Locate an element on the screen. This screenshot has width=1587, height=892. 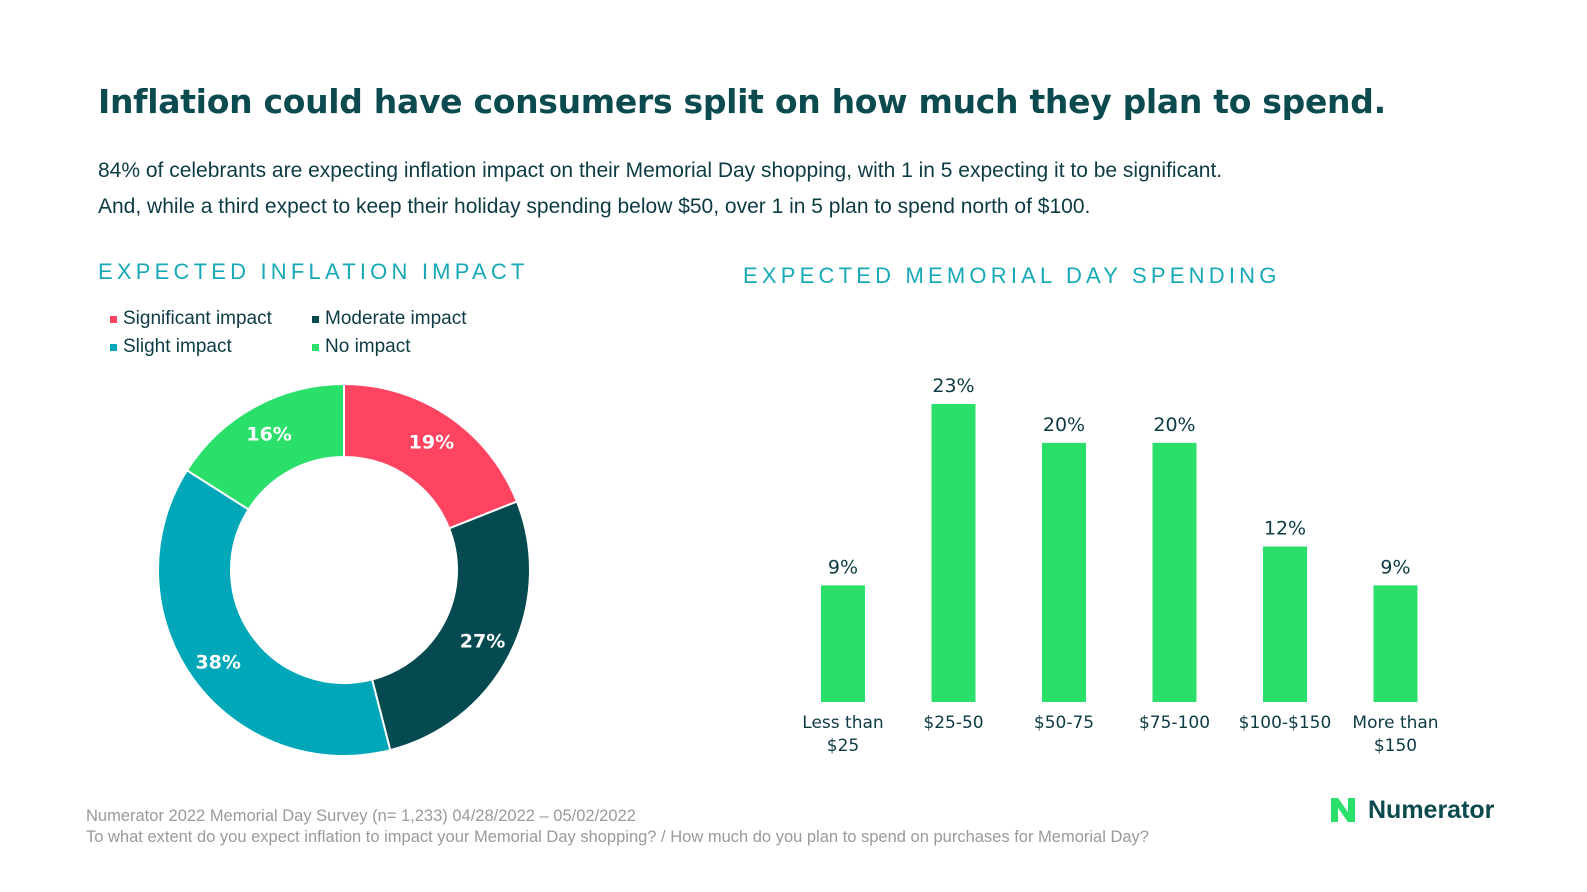
bar-category-label: $25-50 is located at coordinates (953, 723).